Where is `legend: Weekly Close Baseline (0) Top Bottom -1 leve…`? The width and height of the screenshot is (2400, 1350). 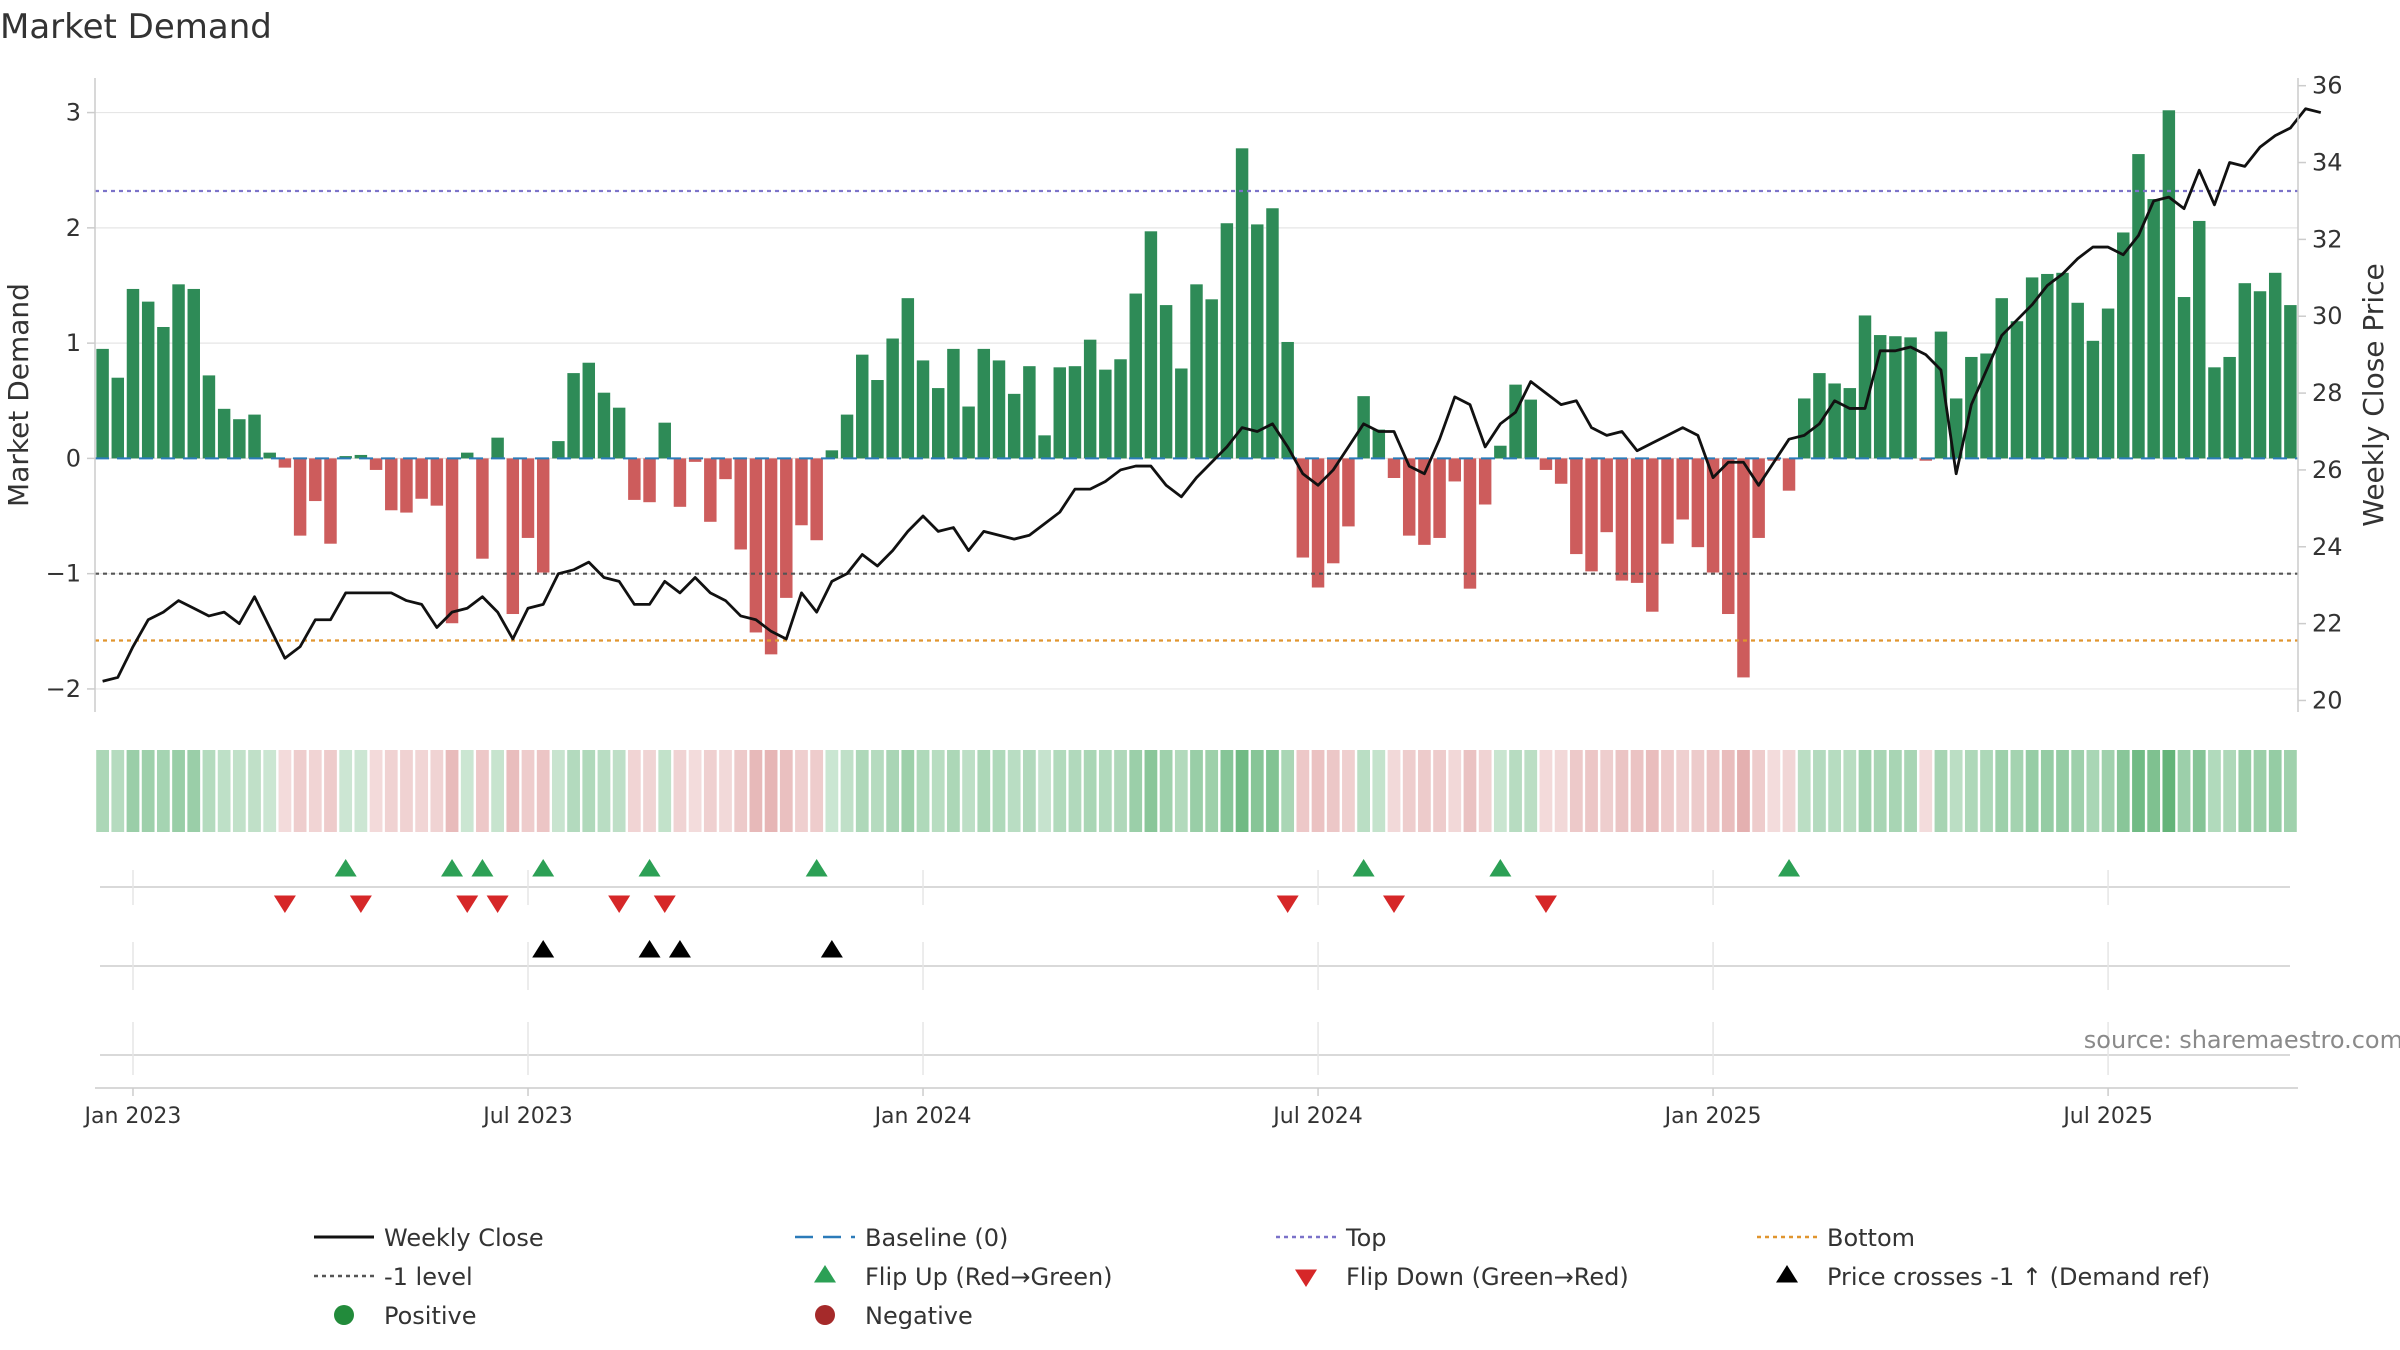 legend: Weekly Close Baseline (0) Top Bottom -1 leve… is located at coordinates (1262, 1277).